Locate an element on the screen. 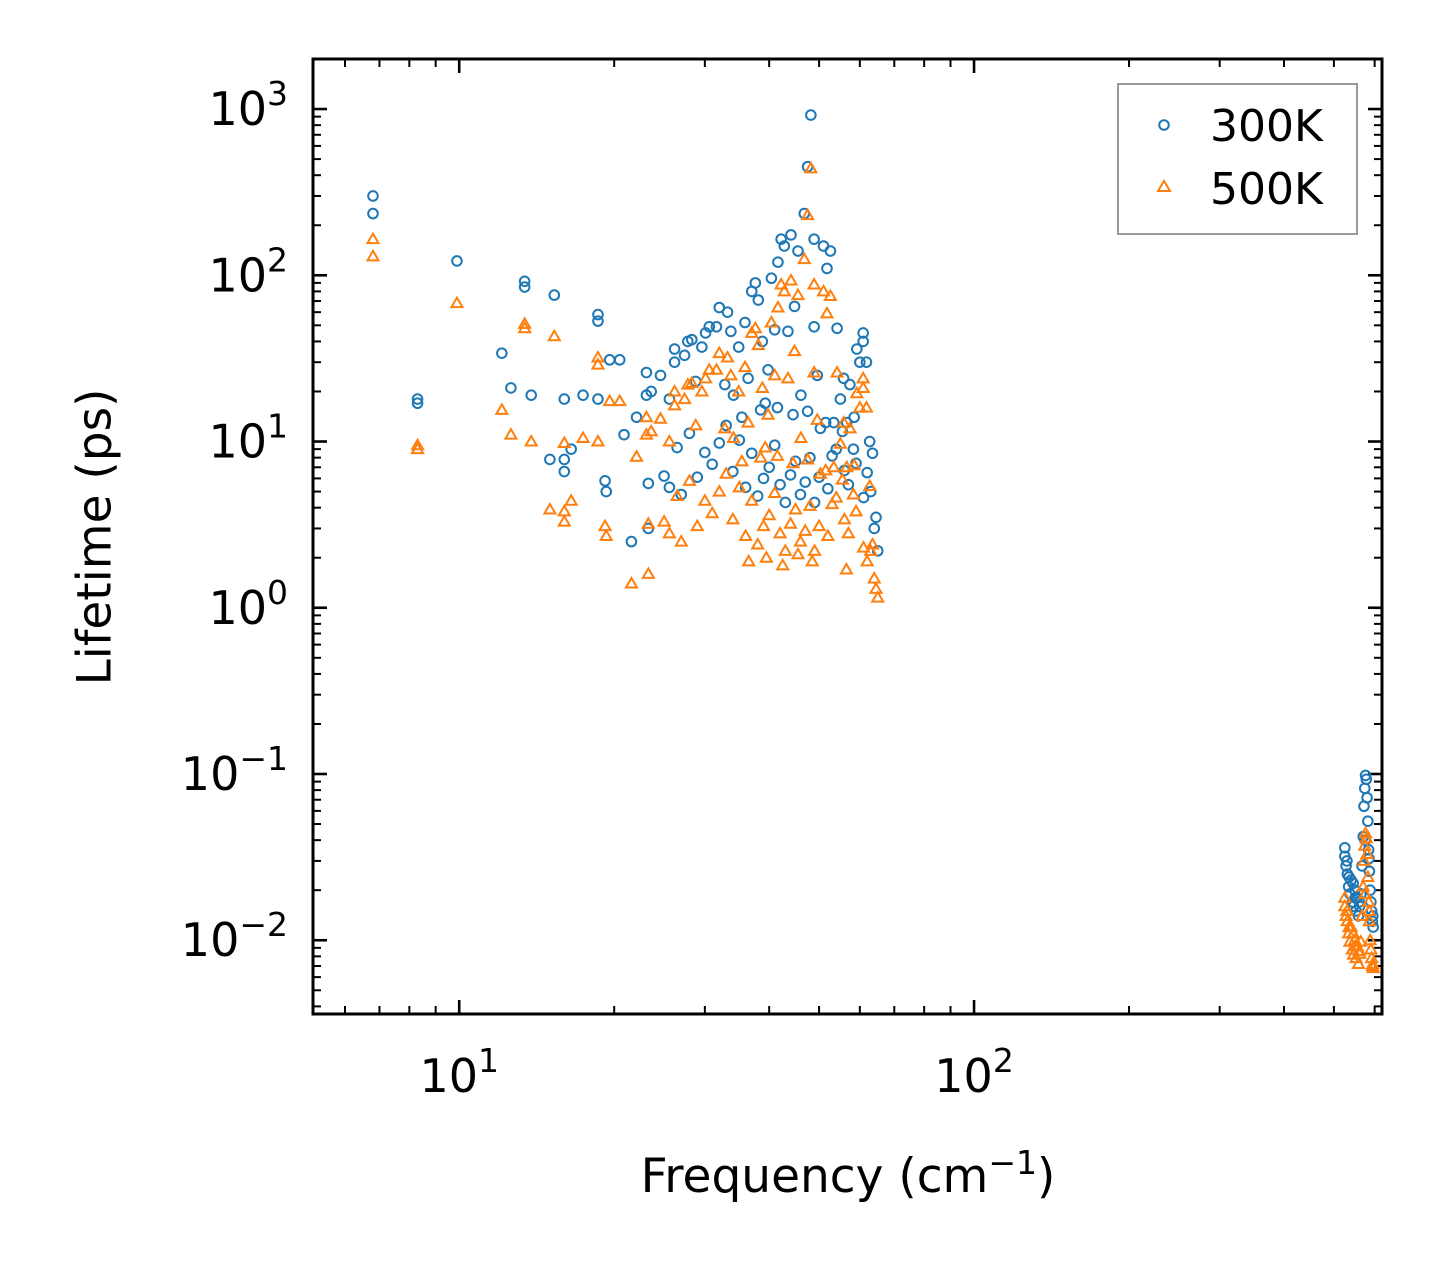  x-tick-label-exponent: 2 is located at coordinates (1003, 1060).